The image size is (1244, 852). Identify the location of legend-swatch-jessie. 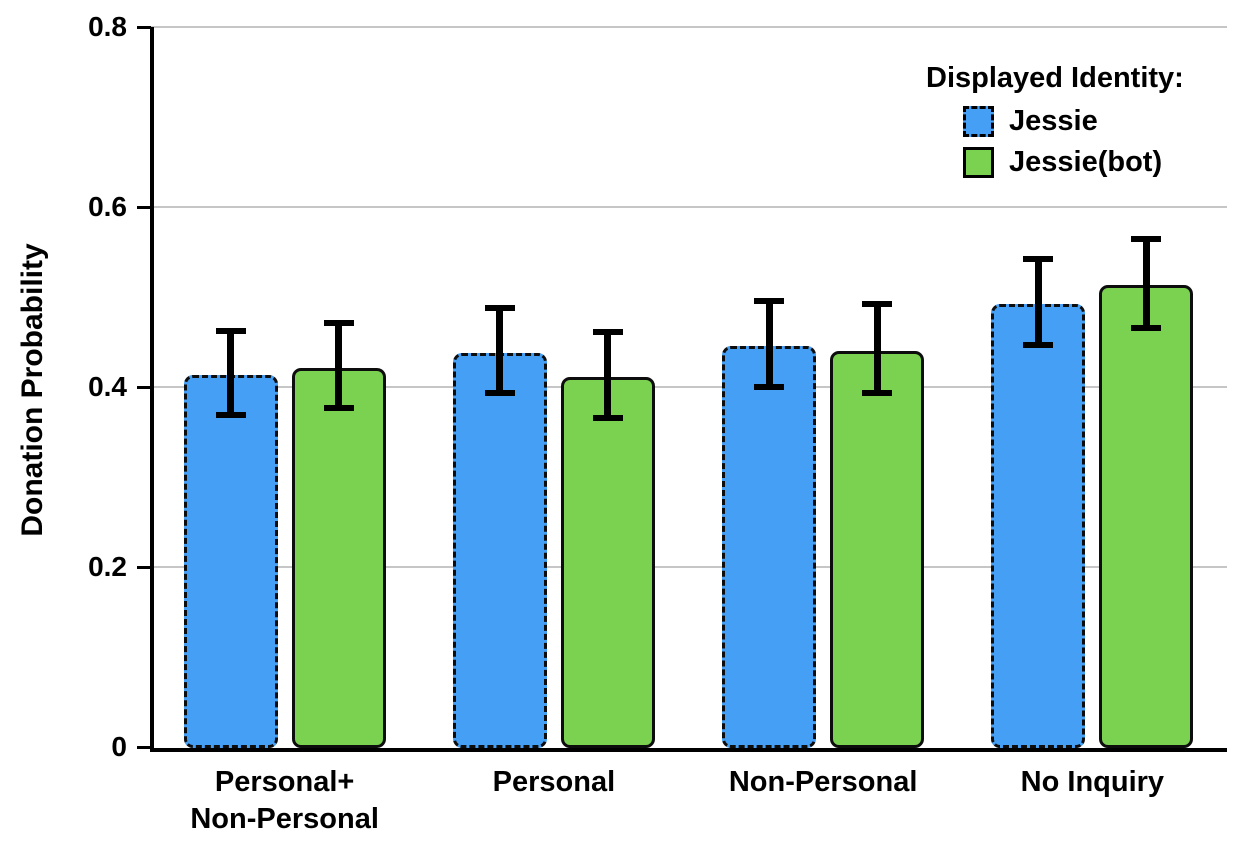
(978, 121).